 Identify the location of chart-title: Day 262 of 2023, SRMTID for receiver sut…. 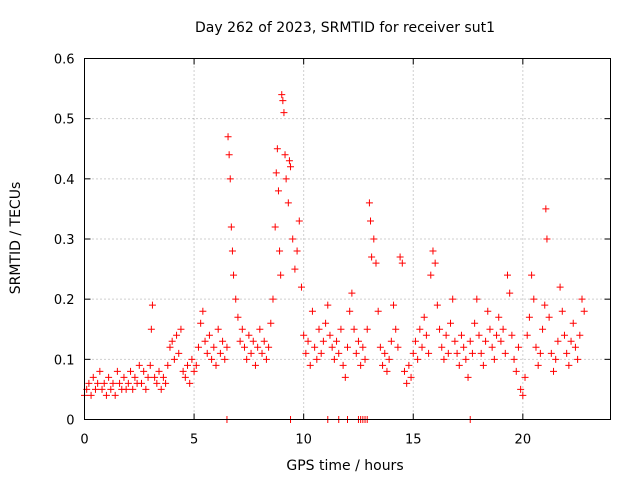
(345, 28).